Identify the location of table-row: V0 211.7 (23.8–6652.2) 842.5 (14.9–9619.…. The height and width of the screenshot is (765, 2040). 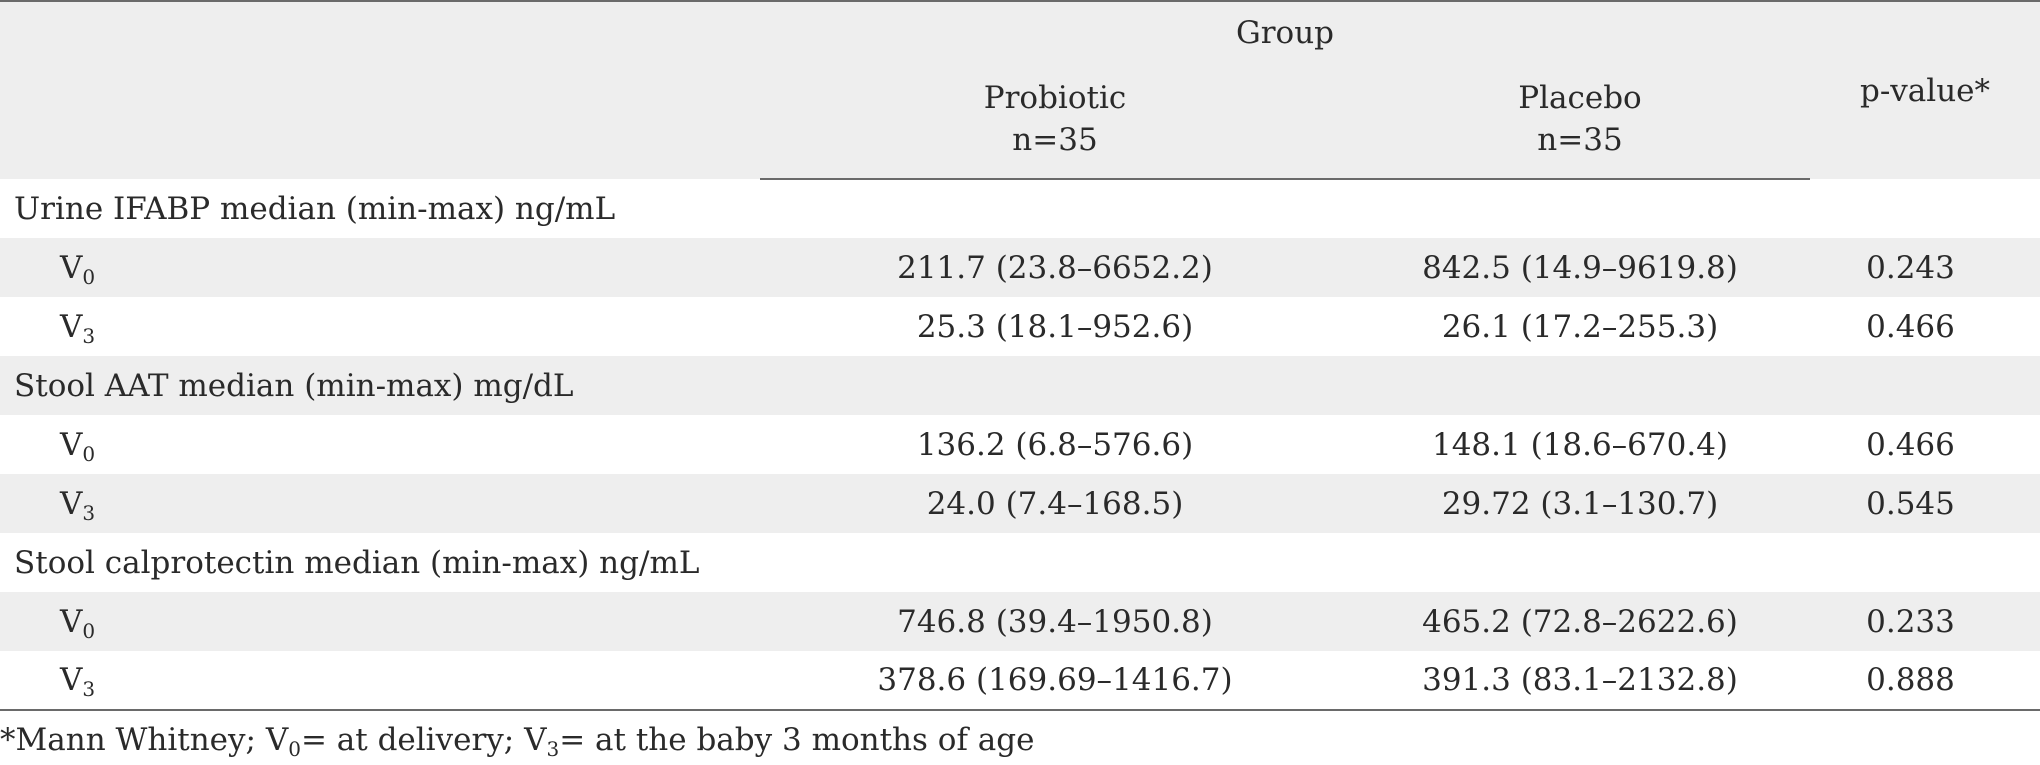
(1020, 267).